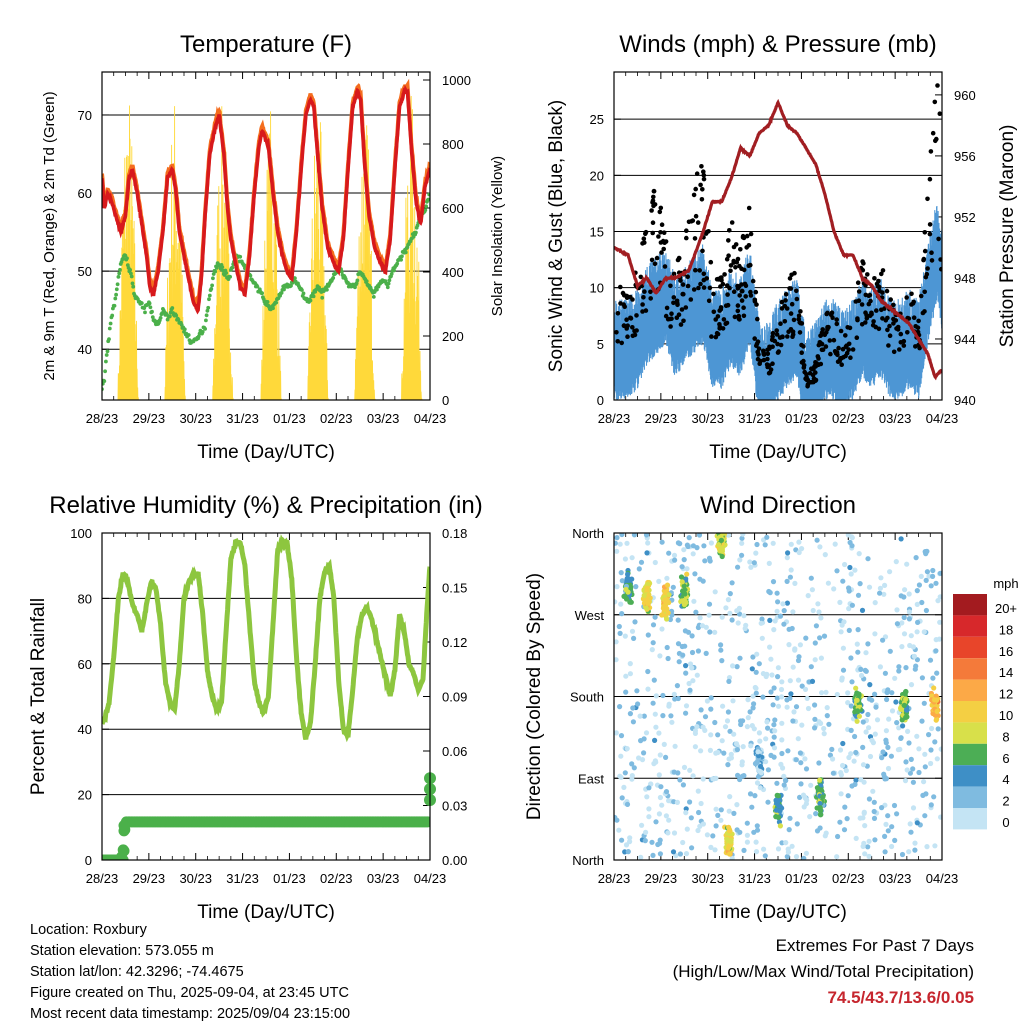 This screenshot has width=1024, height=1025. What do you see at coordinates (823, 971) in the screenshot?
I see `extremes-subtitle: (High/Low/Max Wind/Total Precipitation)` at bounding box center [823, 971].